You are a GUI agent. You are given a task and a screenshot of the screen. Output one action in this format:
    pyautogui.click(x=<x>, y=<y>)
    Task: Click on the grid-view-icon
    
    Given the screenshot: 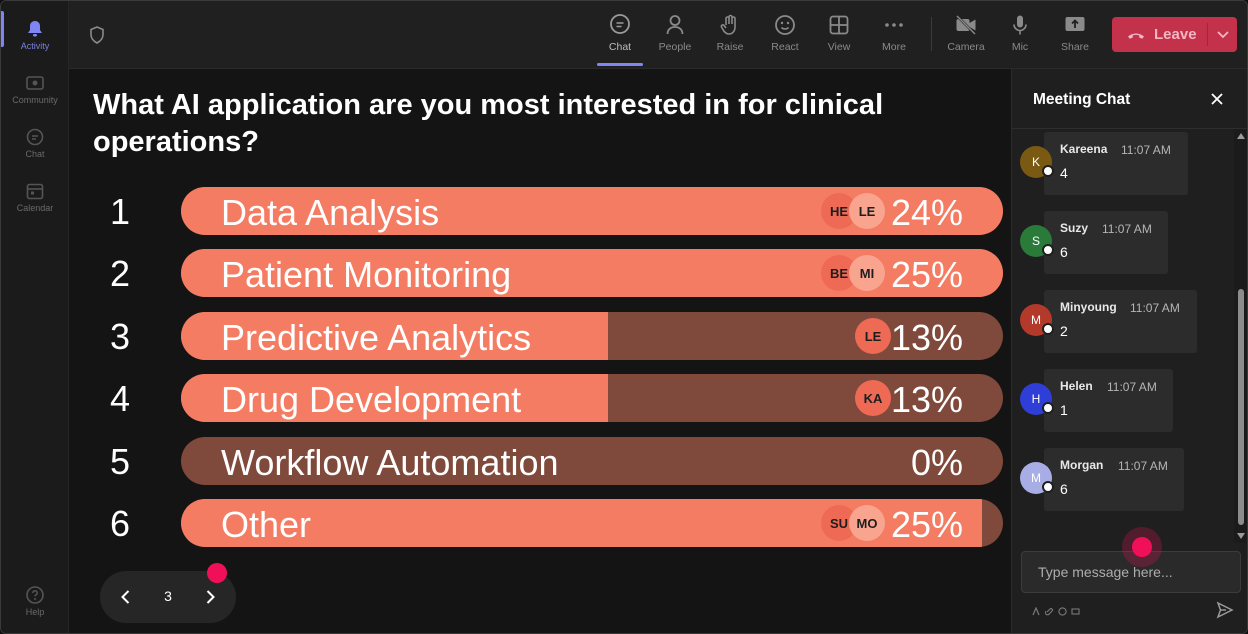 What is the action you would take?
    pyautogui.click(x=839, y=25)
    